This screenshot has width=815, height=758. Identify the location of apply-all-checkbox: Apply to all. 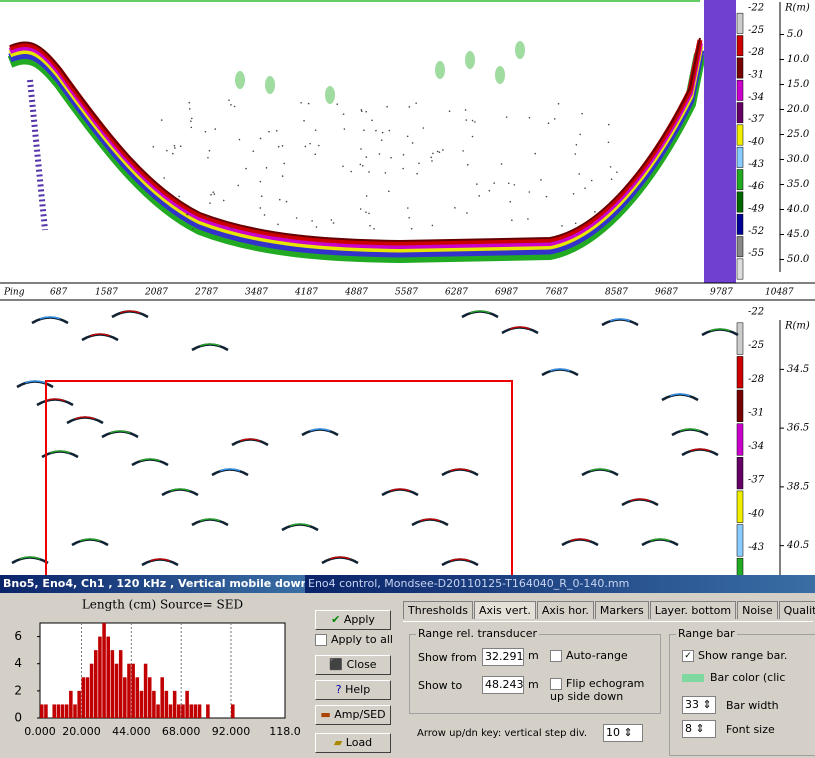
(354, 639).